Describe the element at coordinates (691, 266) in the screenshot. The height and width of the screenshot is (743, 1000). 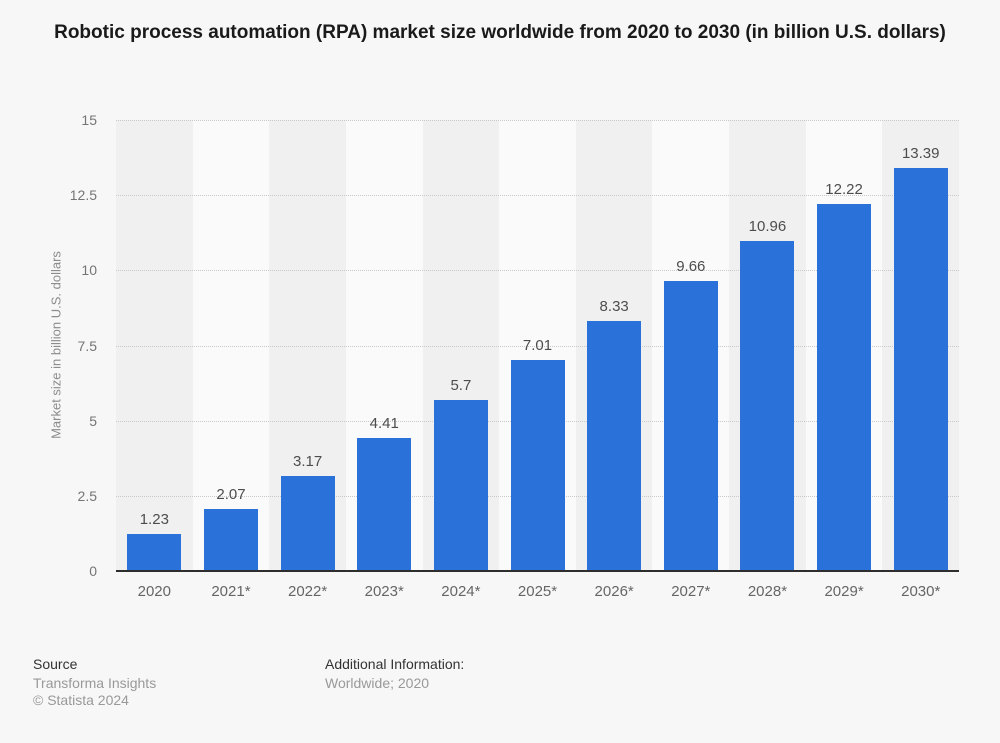
I see `bar-value-label: 9.66` at that location.